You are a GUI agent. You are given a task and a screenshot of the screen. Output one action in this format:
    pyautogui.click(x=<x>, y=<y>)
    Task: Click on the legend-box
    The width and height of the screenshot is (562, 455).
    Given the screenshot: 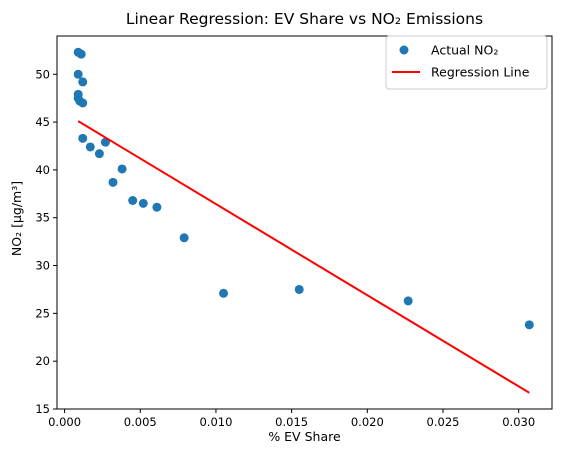 What is the action you would take?
    pyautogui.click(x=466, y=62)
    